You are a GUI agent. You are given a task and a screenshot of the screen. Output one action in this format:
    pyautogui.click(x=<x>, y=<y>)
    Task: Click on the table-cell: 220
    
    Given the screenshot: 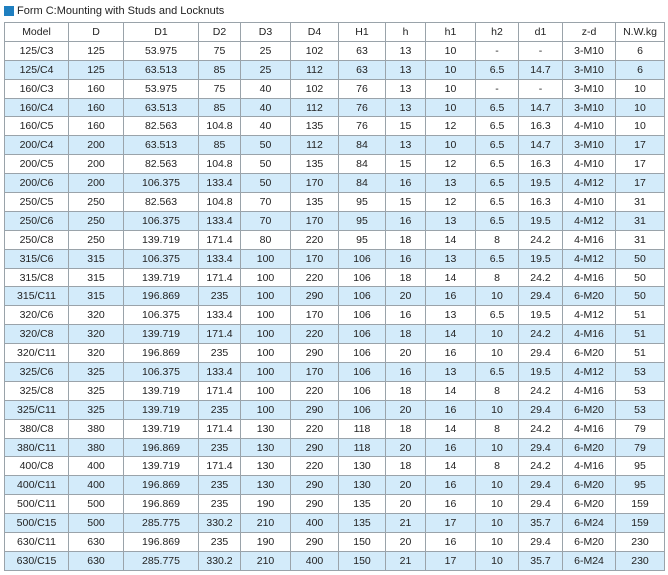 What is the action you would take?
    pyautogui.click(x=314, y=428)
    